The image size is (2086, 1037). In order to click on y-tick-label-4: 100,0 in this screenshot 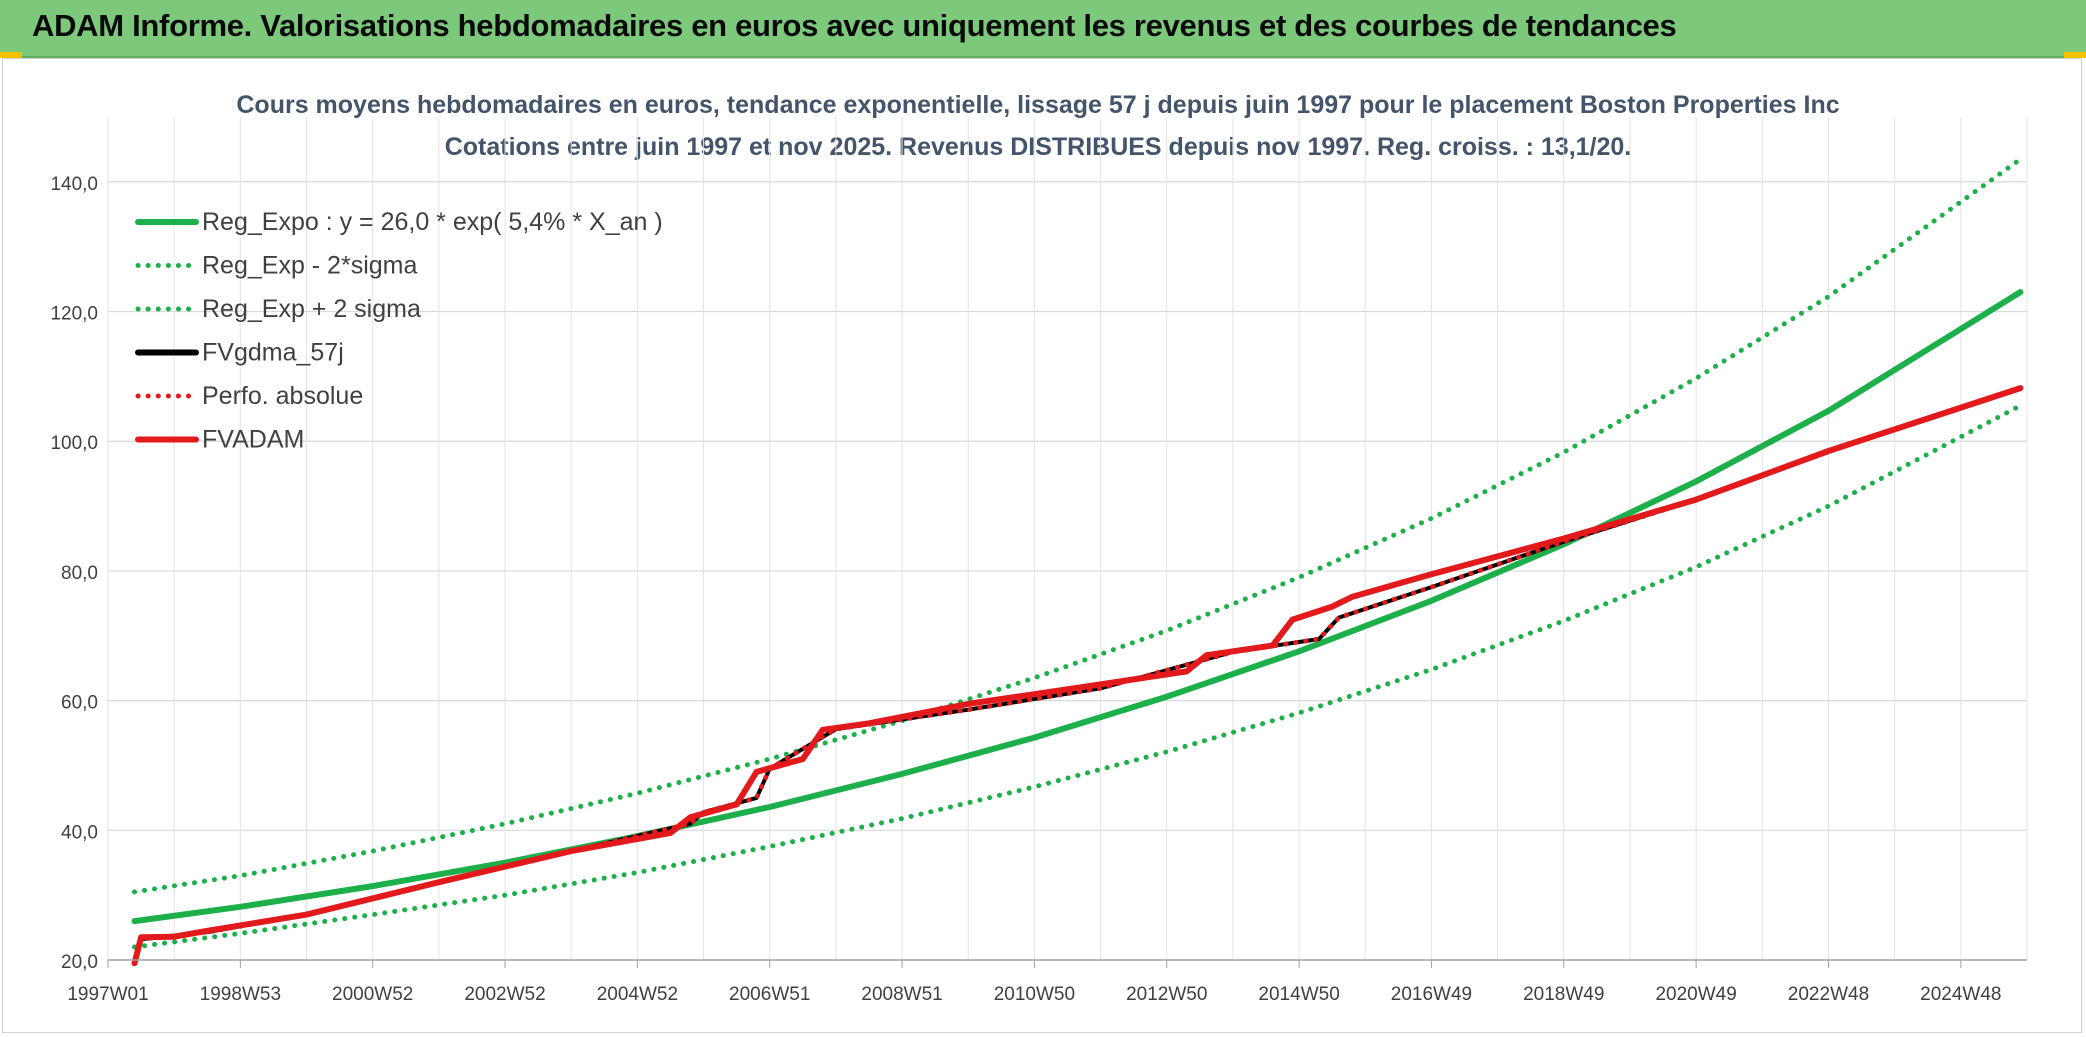, I will do `click(74, 443)`.